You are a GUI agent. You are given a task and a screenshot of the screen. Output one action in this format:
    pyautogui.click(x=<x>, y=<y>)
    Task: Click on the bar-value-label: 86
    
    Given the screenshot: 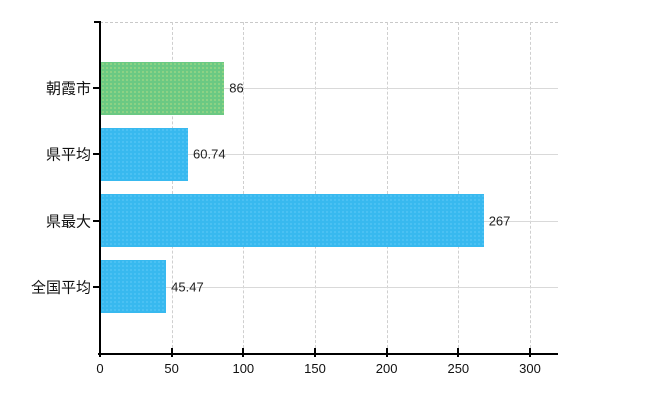 What is the action you would take?
    pyautogui.click(x=236, y=88)
    